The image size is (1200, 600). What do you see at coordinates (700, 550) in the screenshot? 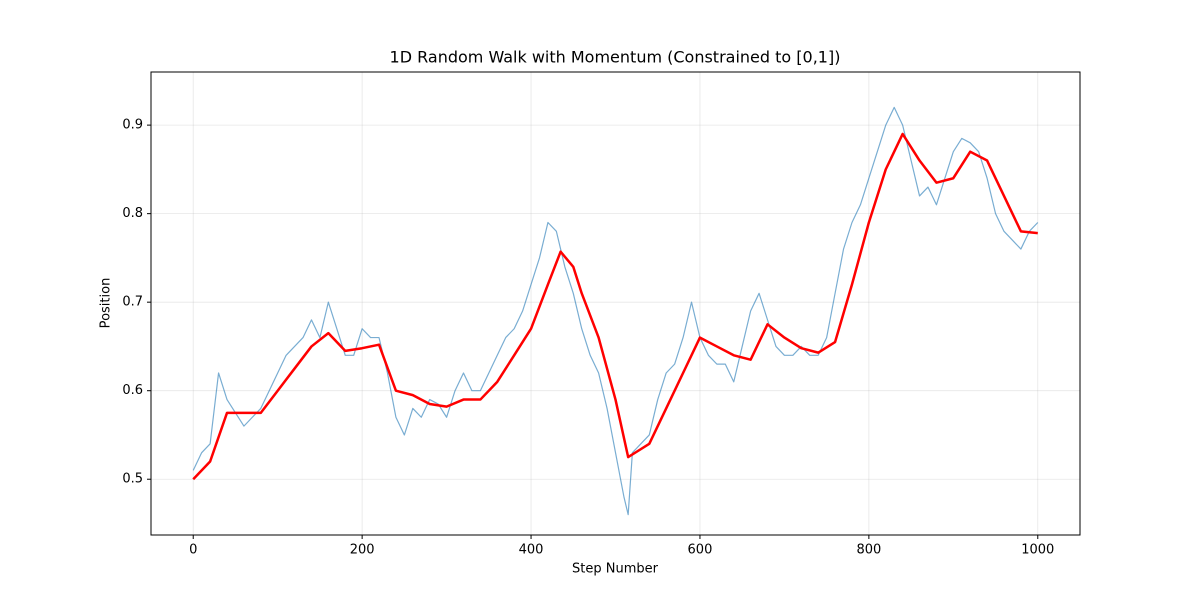
I see `x-tick-label: 600` at bounding box center [700, 550].